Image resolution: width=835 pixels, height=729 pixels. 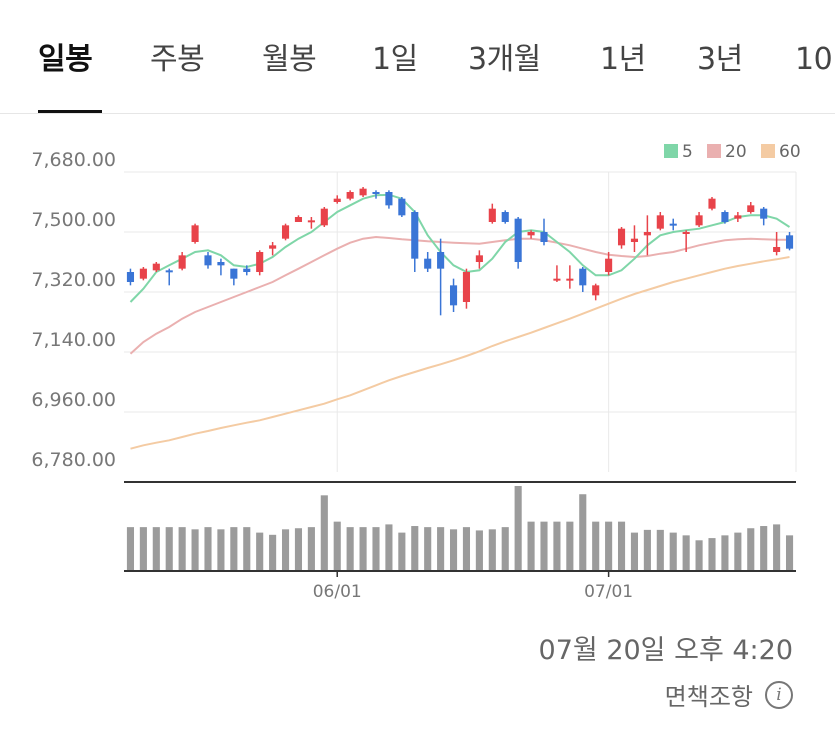 I want to click on tab-daily: 일봉, so click(x=65, y=59).